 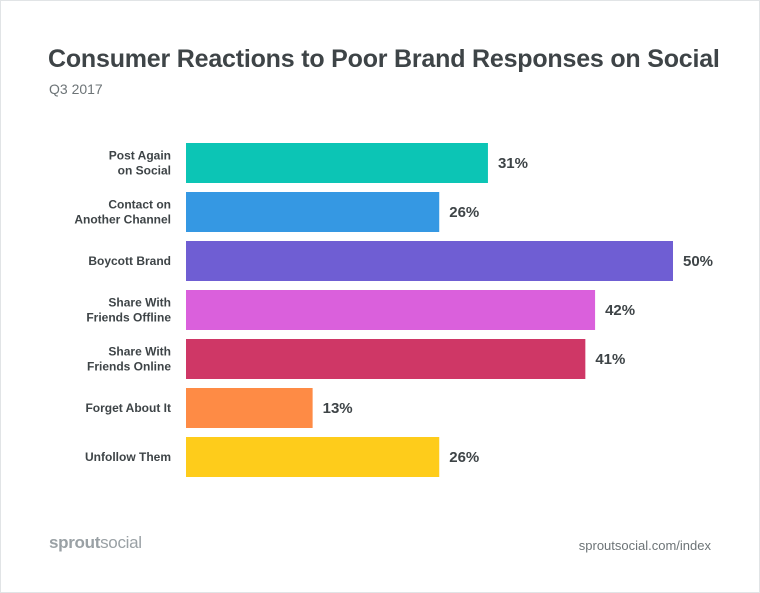 I want to click on category-label-0: Post Again on Social, so click(x=140, y=163).